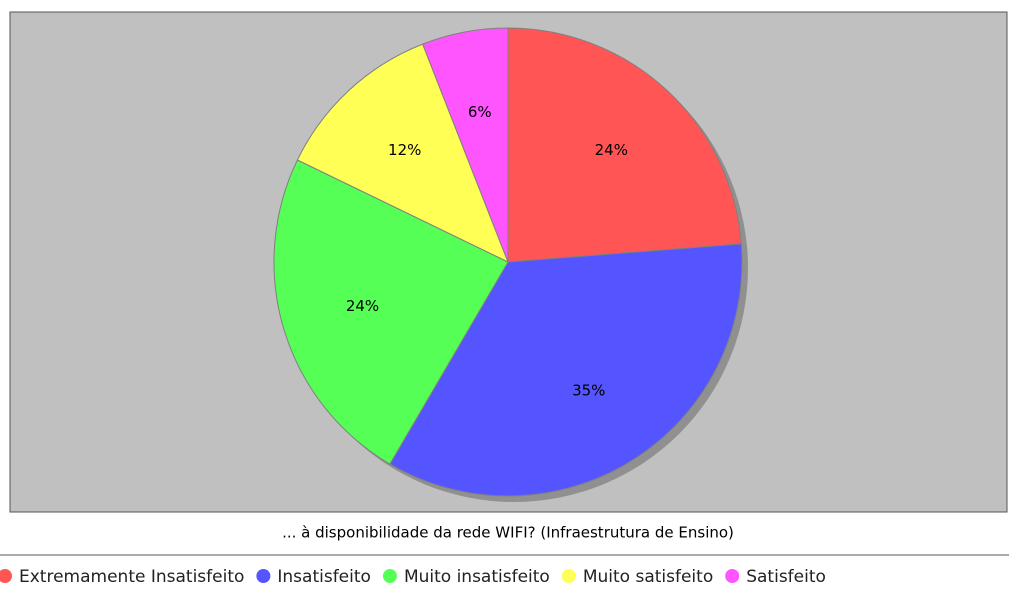 The width and height of the screenshot is (1009, 589). I want to click on legend-label: Muito satisfeito, so click(648, 577).